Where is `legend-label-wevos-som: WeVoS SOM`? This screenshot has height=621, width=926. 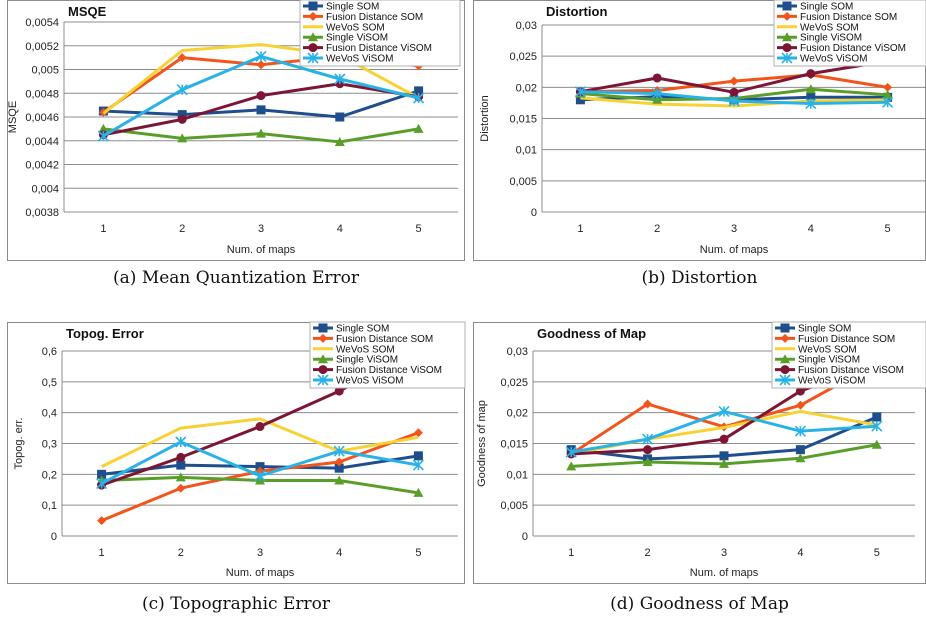
legend-label-wevos-som: WeVoS SOM is located at coordinates (829, 27).